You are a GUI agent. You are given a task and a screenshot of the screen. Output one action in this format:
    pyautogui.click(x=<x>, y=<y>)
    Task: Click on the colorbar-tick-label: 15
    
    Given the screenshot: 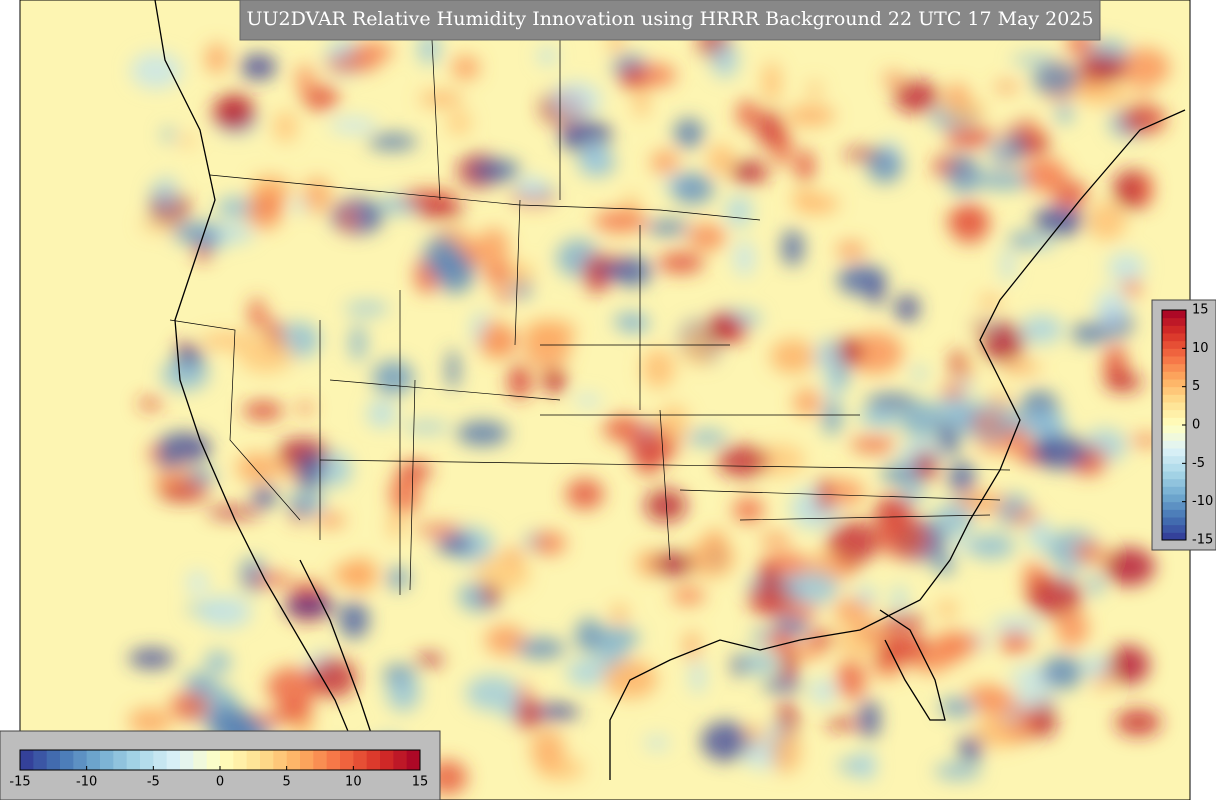 What is the action you would take?
    pyautogui.click(x=420, y=782)
    